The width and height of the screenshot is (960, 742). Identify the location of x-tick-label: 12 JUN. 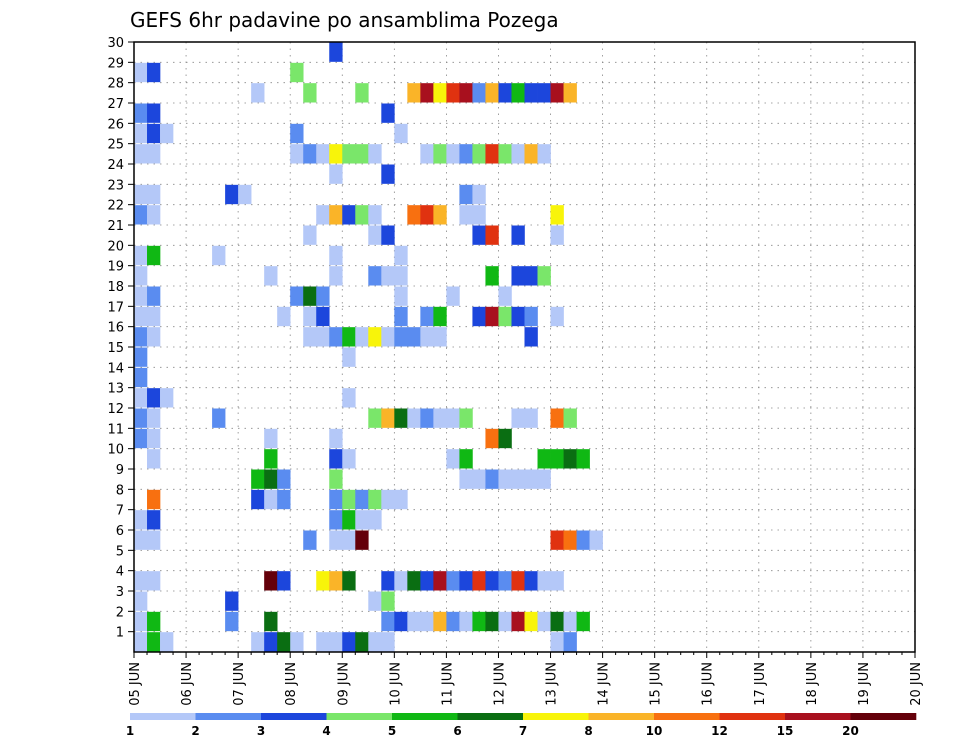
(499, 684).